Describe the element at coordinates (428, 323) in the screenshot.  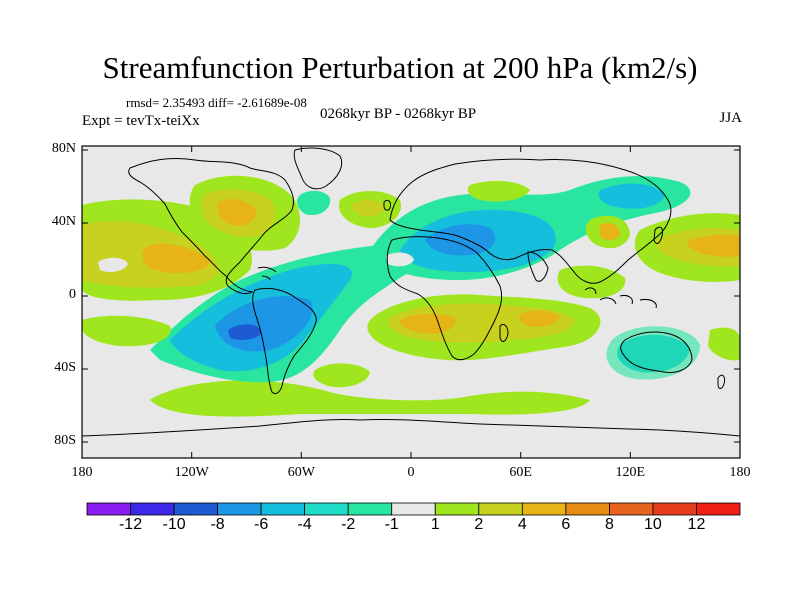
I see `south-africa-orange` at that location.